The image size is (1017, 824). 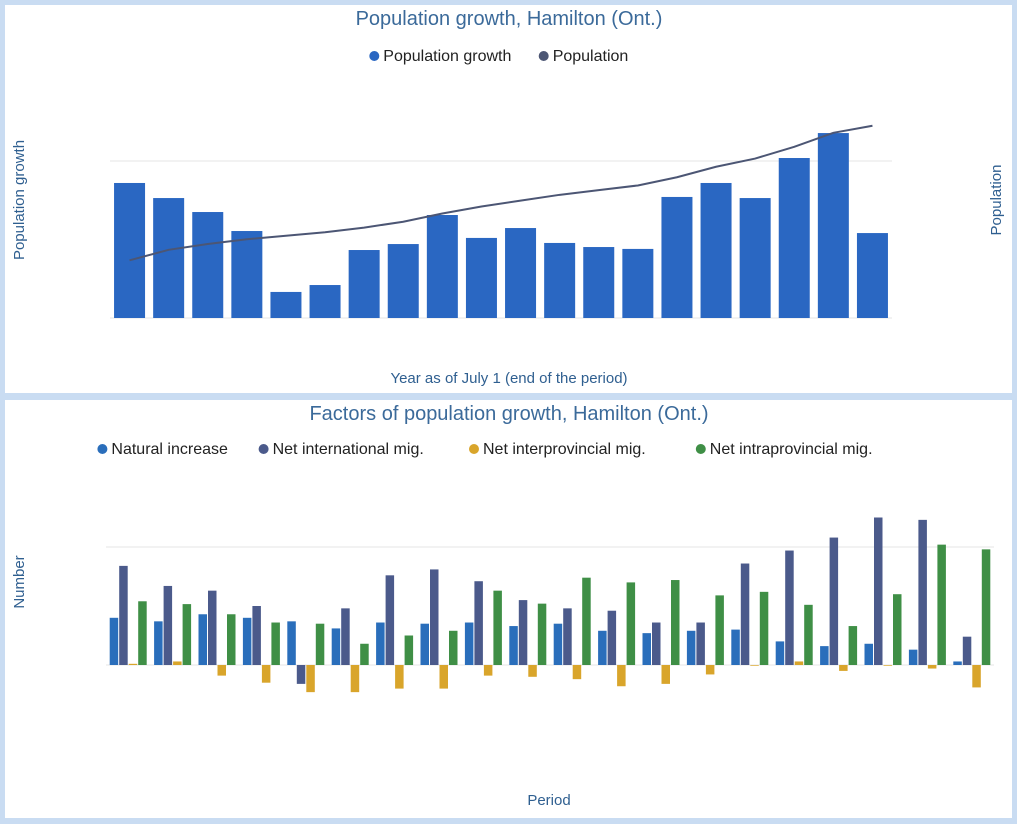 What do you see at coordinates (19, 581) in the screenshot?
I see `chart2-ylabel: Number` at bounding box center [19, 581].